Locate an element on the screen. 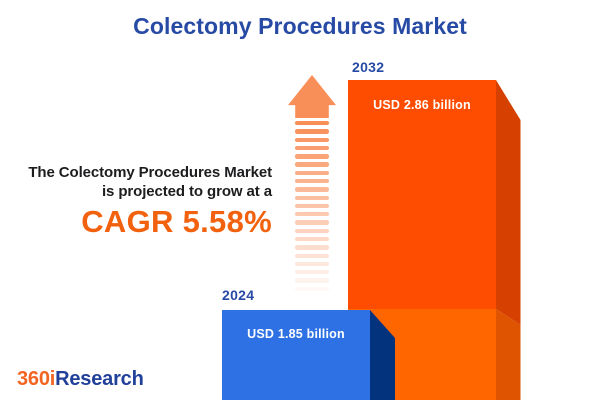  bar-2032-side-top is located at coordinates (508, 202).